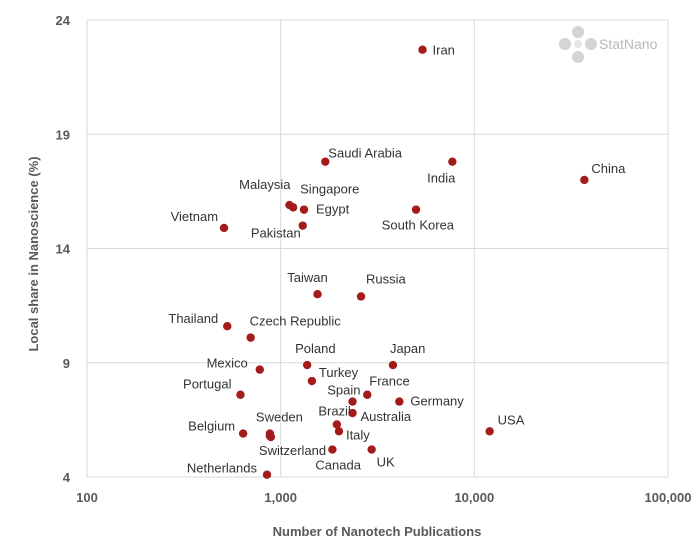  Describe the element at coordinates (222, 468) in the screenshot. I see `point-label-netherlands: Netherlands` at that location.